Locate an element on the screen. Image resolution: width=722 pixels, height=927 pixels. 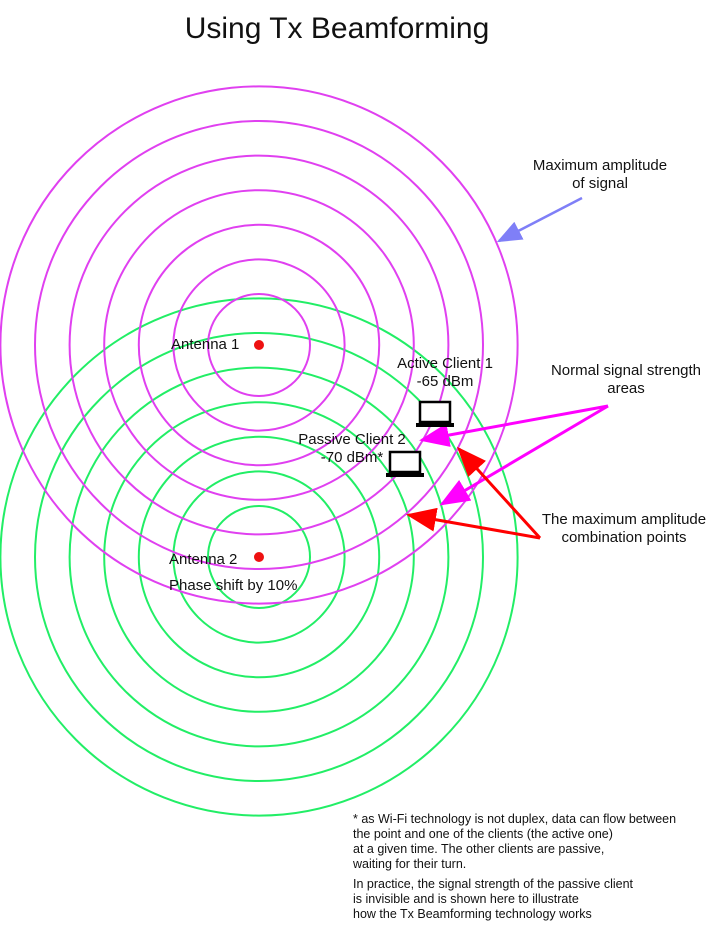
active-client-laptop-icon is located at coordinates (435, 413).